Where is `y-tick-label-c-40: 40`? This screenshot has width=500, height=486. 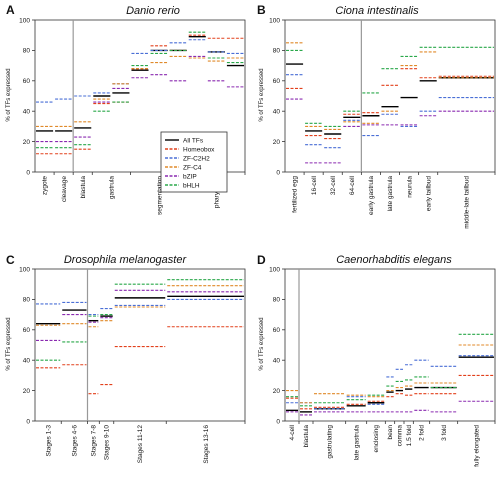
y-tick-label-c-40: 40 is located at coordinates (27, 361).